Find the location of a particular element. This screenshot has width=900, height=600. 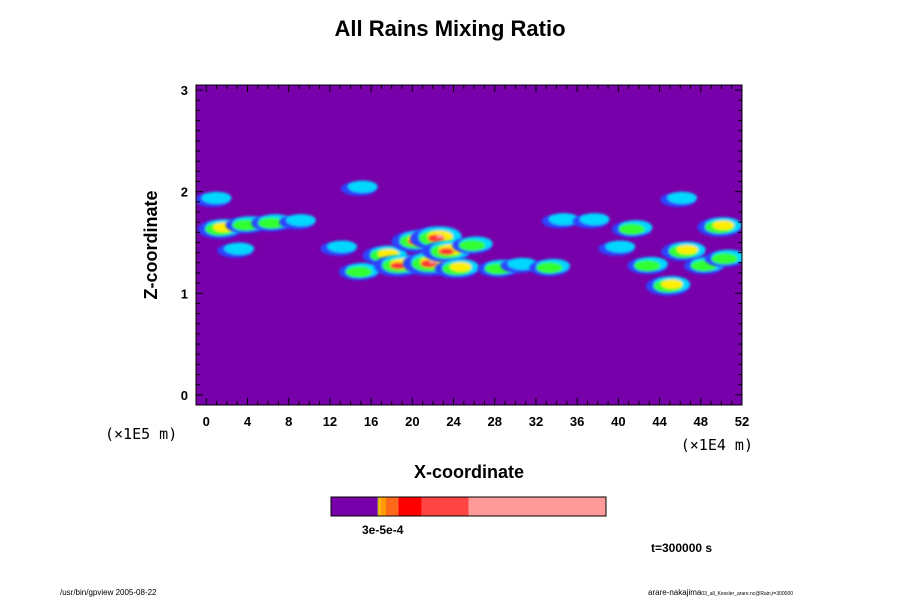

x-tick-label: 0 is located at coordinates (206, 421).